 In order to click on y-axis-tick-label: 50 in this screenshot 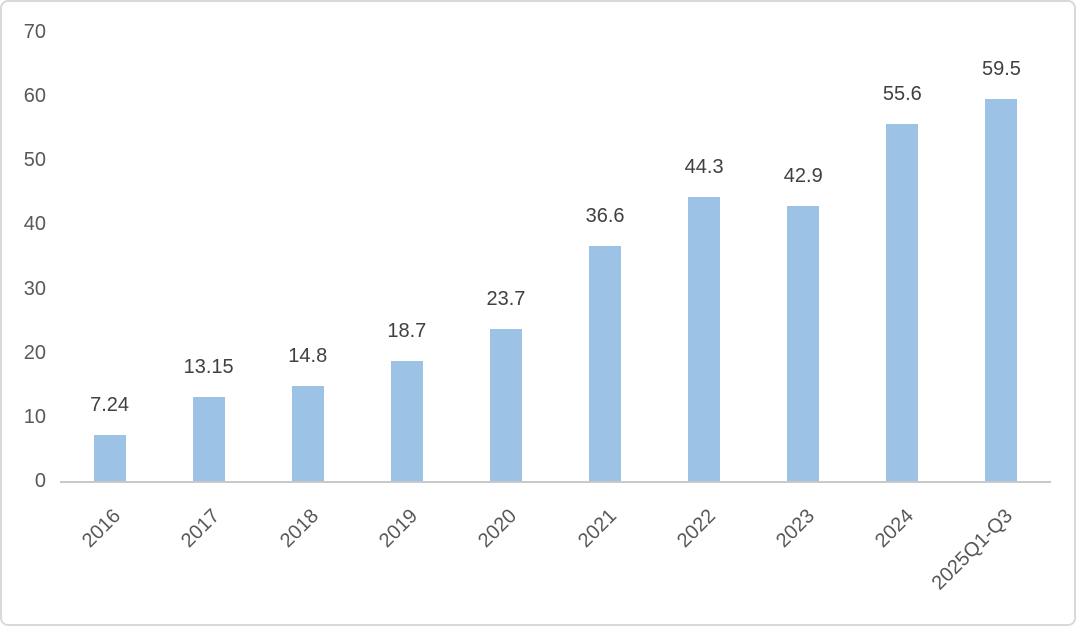, I will do `click(34, 160)`.